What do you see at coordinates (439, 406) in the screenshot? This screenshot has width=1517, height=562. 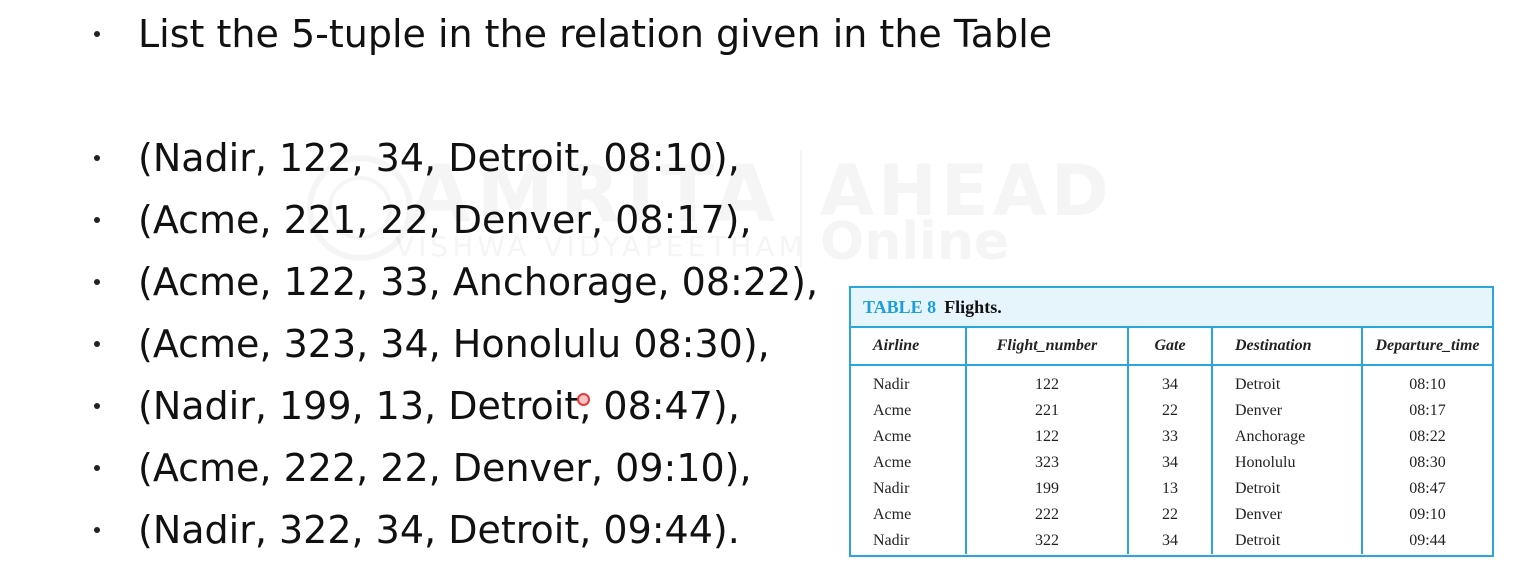 I see `tuple-text: (Nadir, 199, 13, Detroit, 08:47),` at bounding box center [439, 406].